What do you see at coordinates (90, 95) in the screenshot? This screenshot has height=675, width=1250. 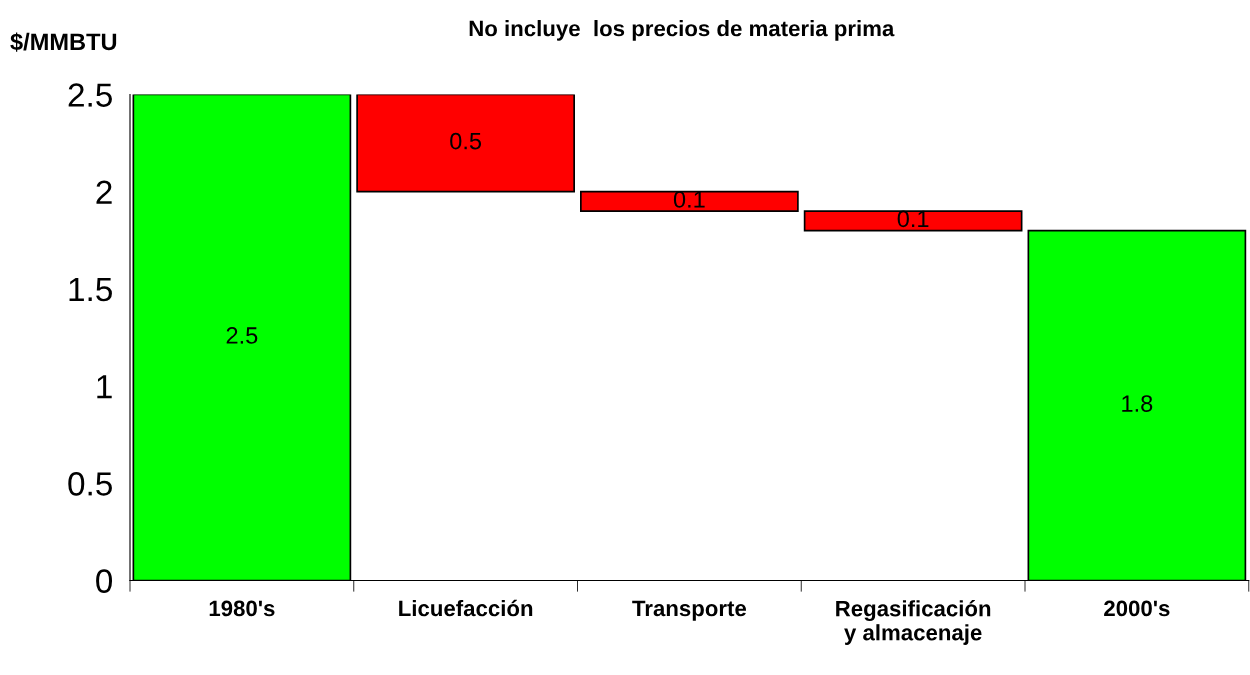 I see `y-tick-label: 2.5` at bounding box center [90, 95].